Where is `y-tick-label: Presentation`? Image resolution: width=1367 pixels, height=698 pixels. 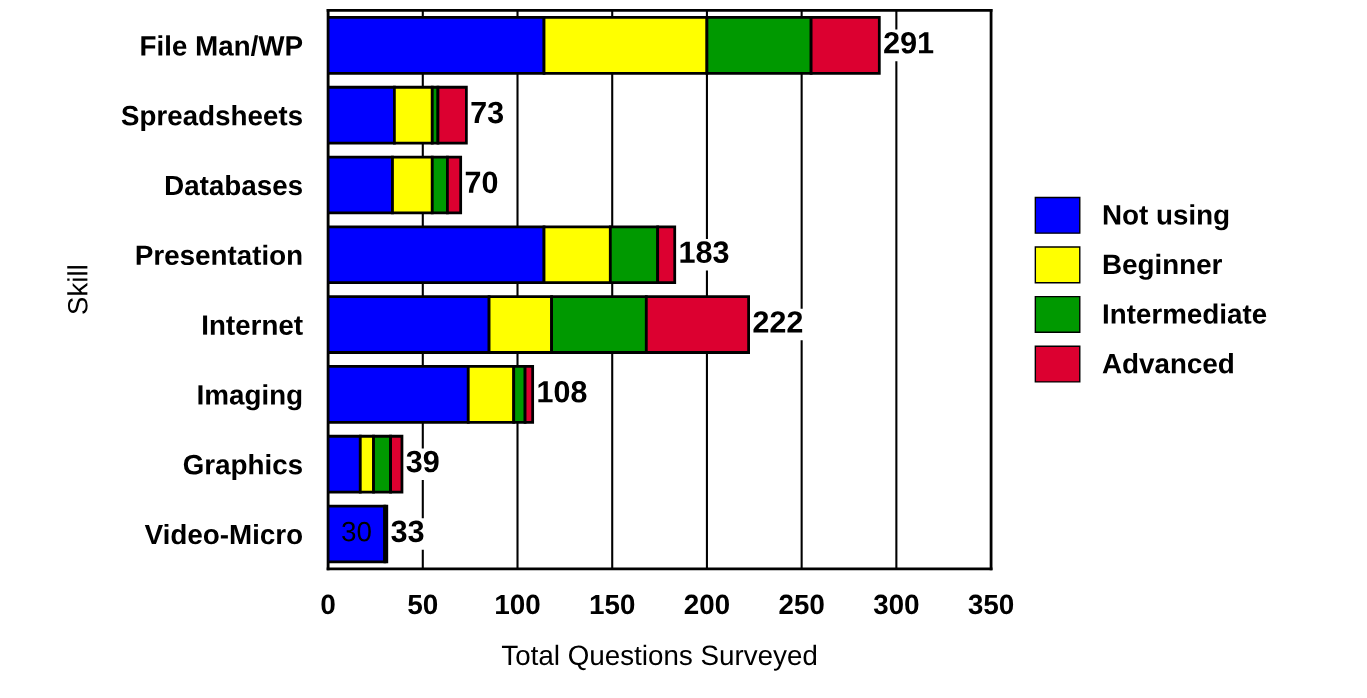
y-tick-label: Presentation is located at coordinates (219, 255).